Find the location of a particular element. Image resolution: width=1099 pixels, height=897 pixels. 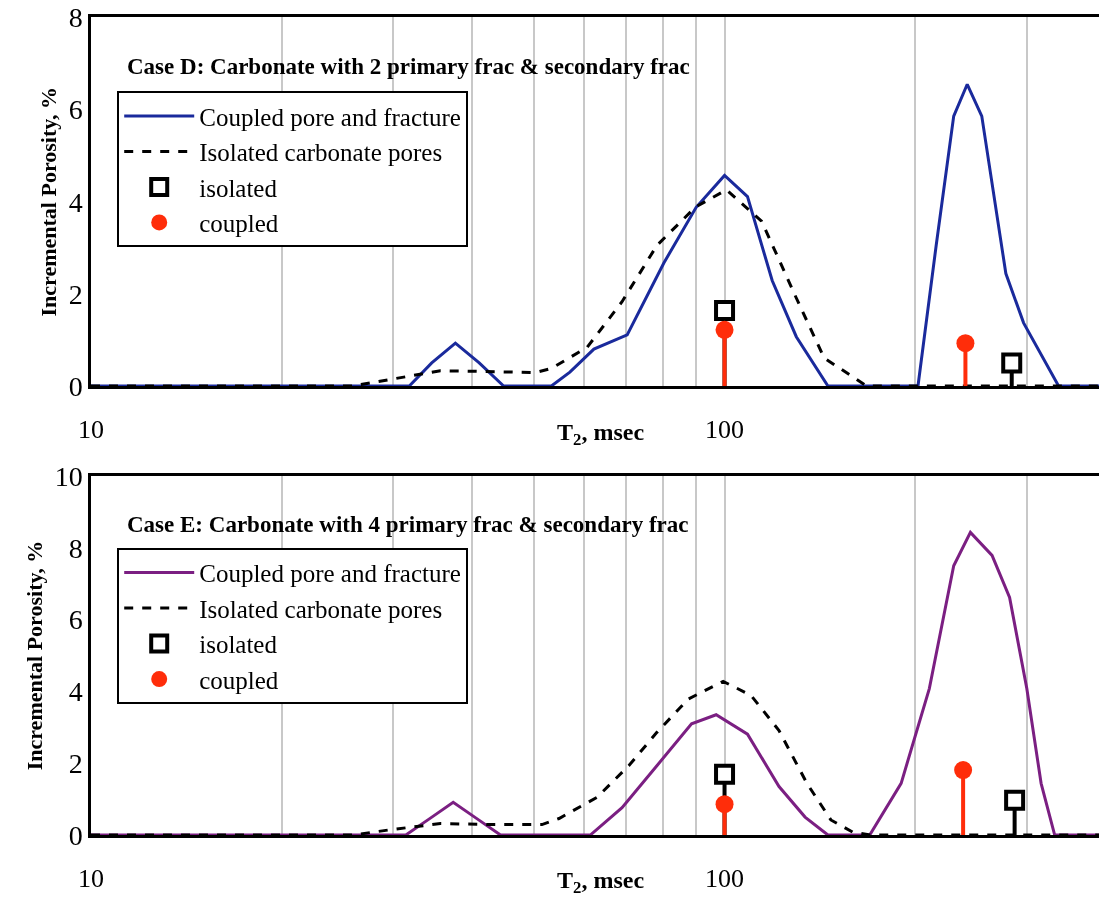

text: Case E: Carbonate with 4 primary frac & secondary frac is located at coordinates (408, 524).